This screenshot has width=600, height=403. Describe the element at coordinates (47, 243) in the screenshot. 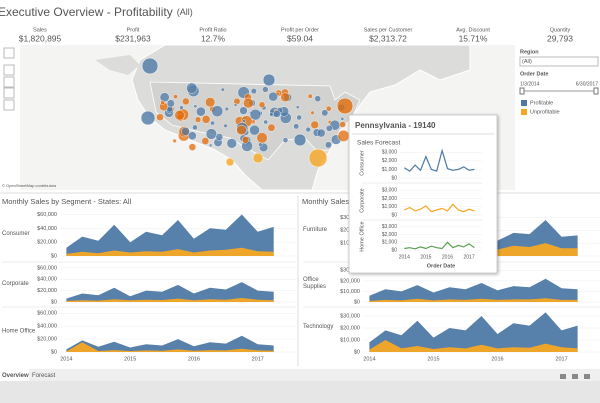

I see `y-tick-label: $20,000` at that location.